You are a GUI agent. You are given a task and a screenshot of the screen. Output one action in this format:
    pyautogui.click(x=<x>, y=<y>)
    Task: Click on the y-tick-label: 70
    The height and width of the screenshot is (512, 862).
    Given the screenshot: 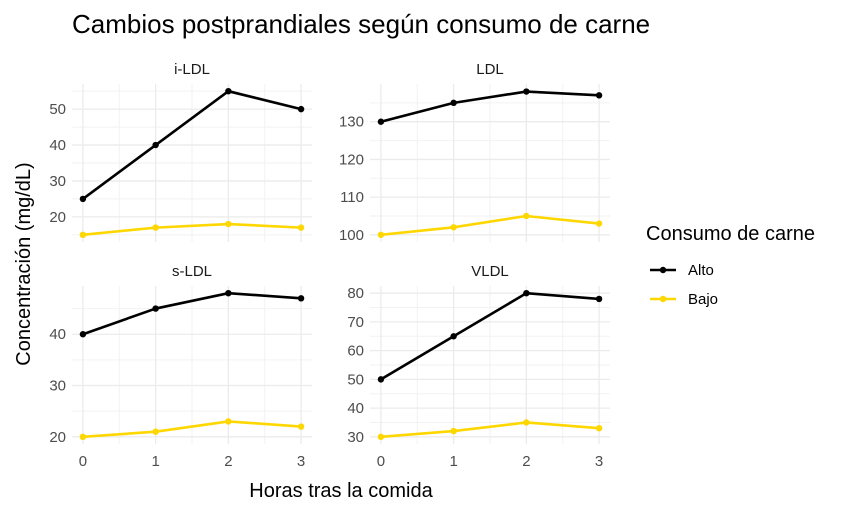 What is the action you would take?
    pyautogui.click(x=355, y=322)
    